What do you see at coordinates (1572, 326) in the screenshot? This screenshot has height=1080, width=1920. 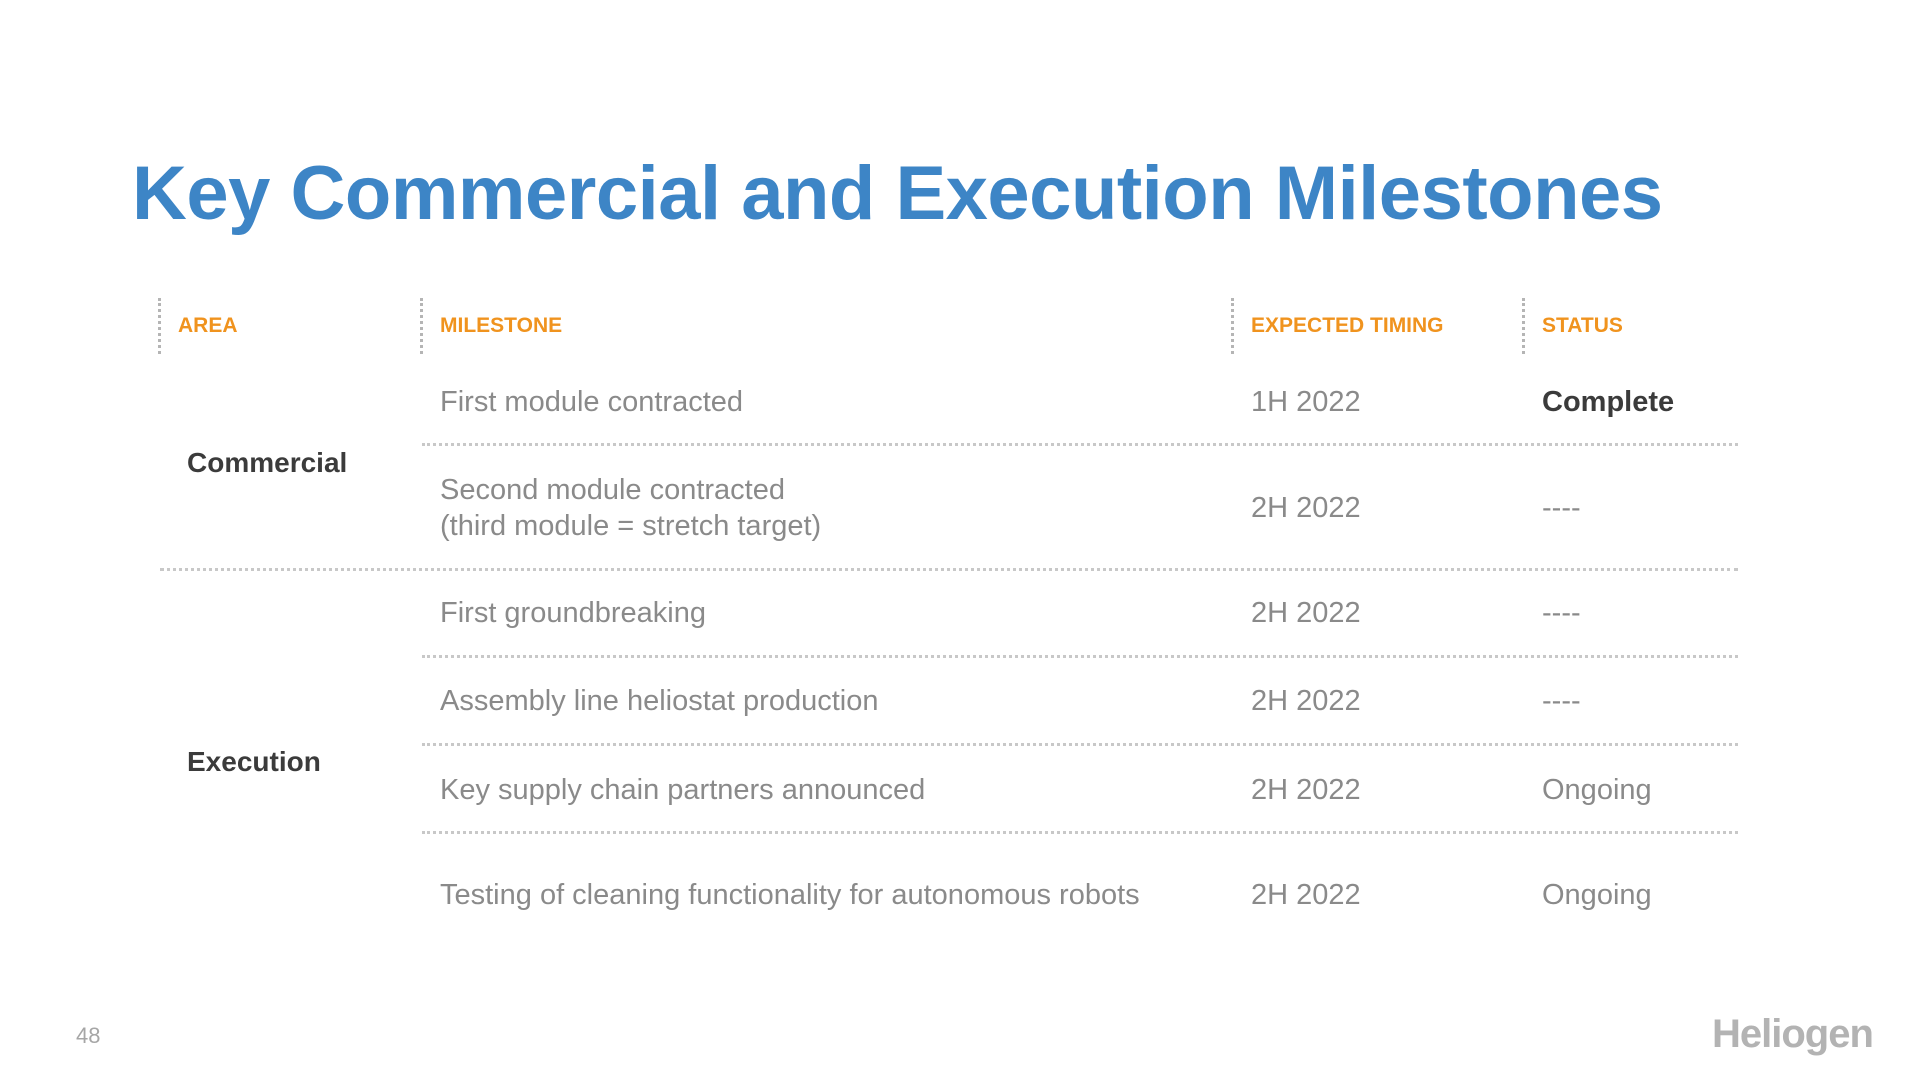 I see `column-header-status: STATUS` at bounding box center [1572, 326].